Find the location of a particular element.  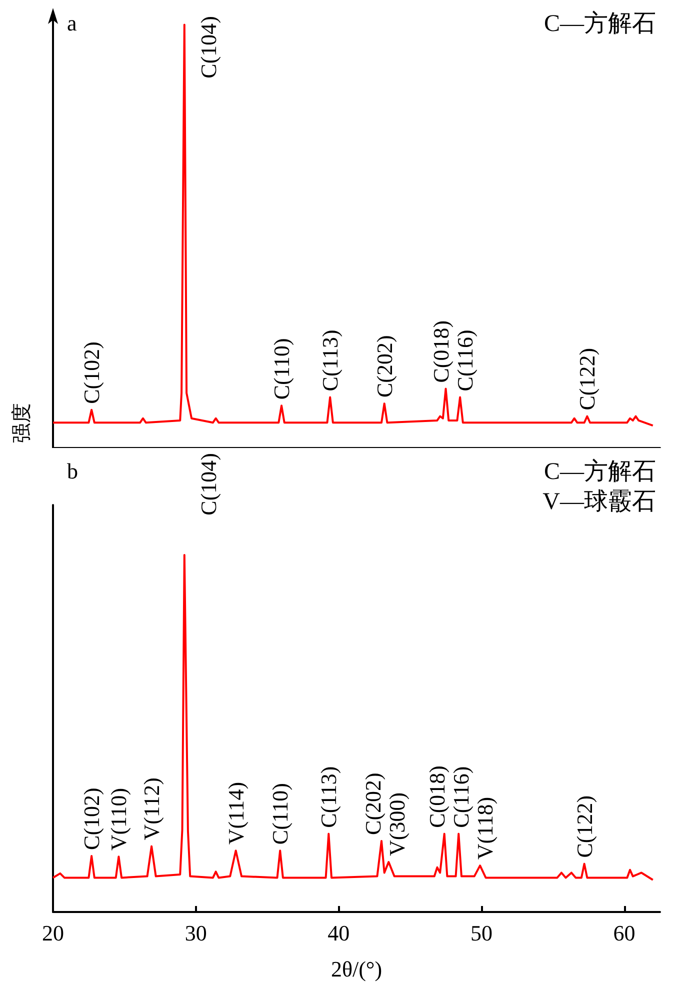

y-axis-title: 强度 is located at coordinates (22, 423).